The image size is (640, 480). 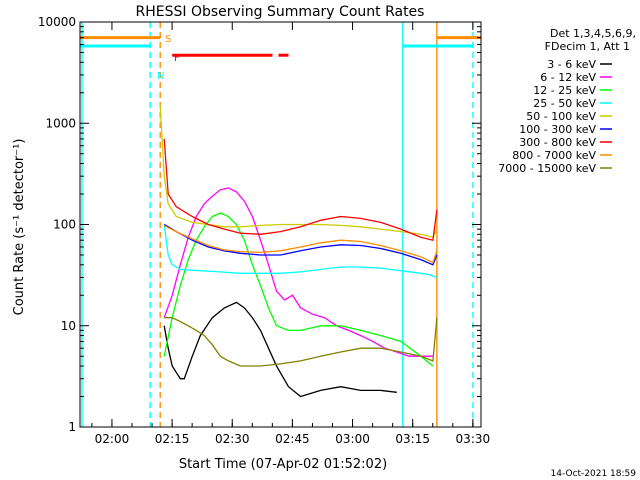 I want to click on flare-flag-label: F, so click(x=177, y=58).